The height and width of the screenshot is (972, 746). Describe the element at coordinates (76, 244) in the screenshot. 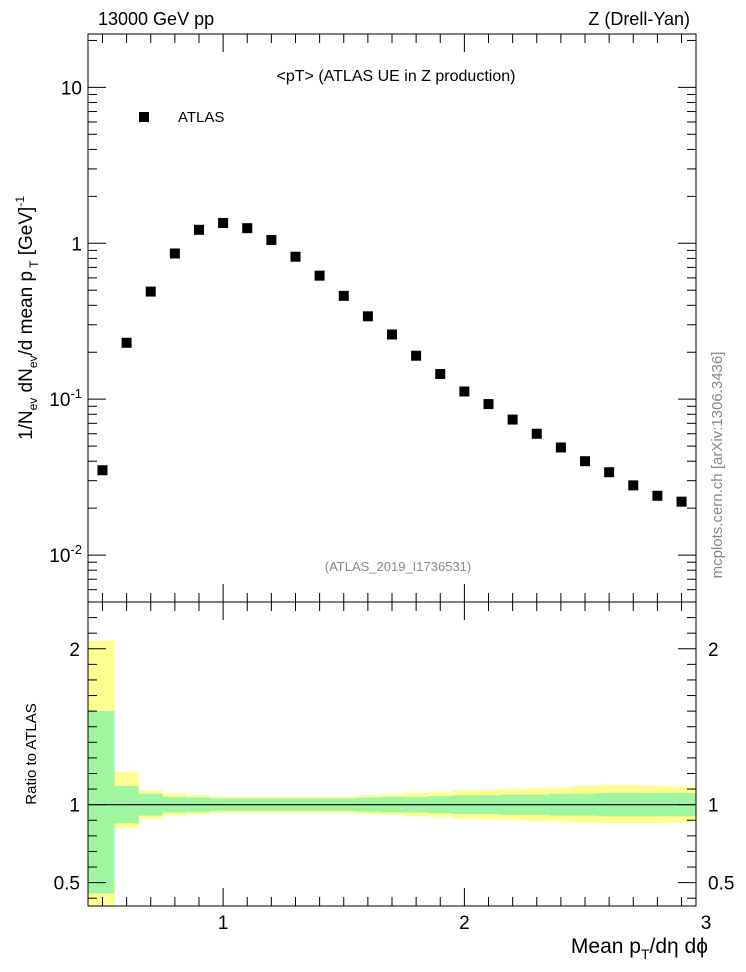

I see `y-tick-label: 1` at that location.